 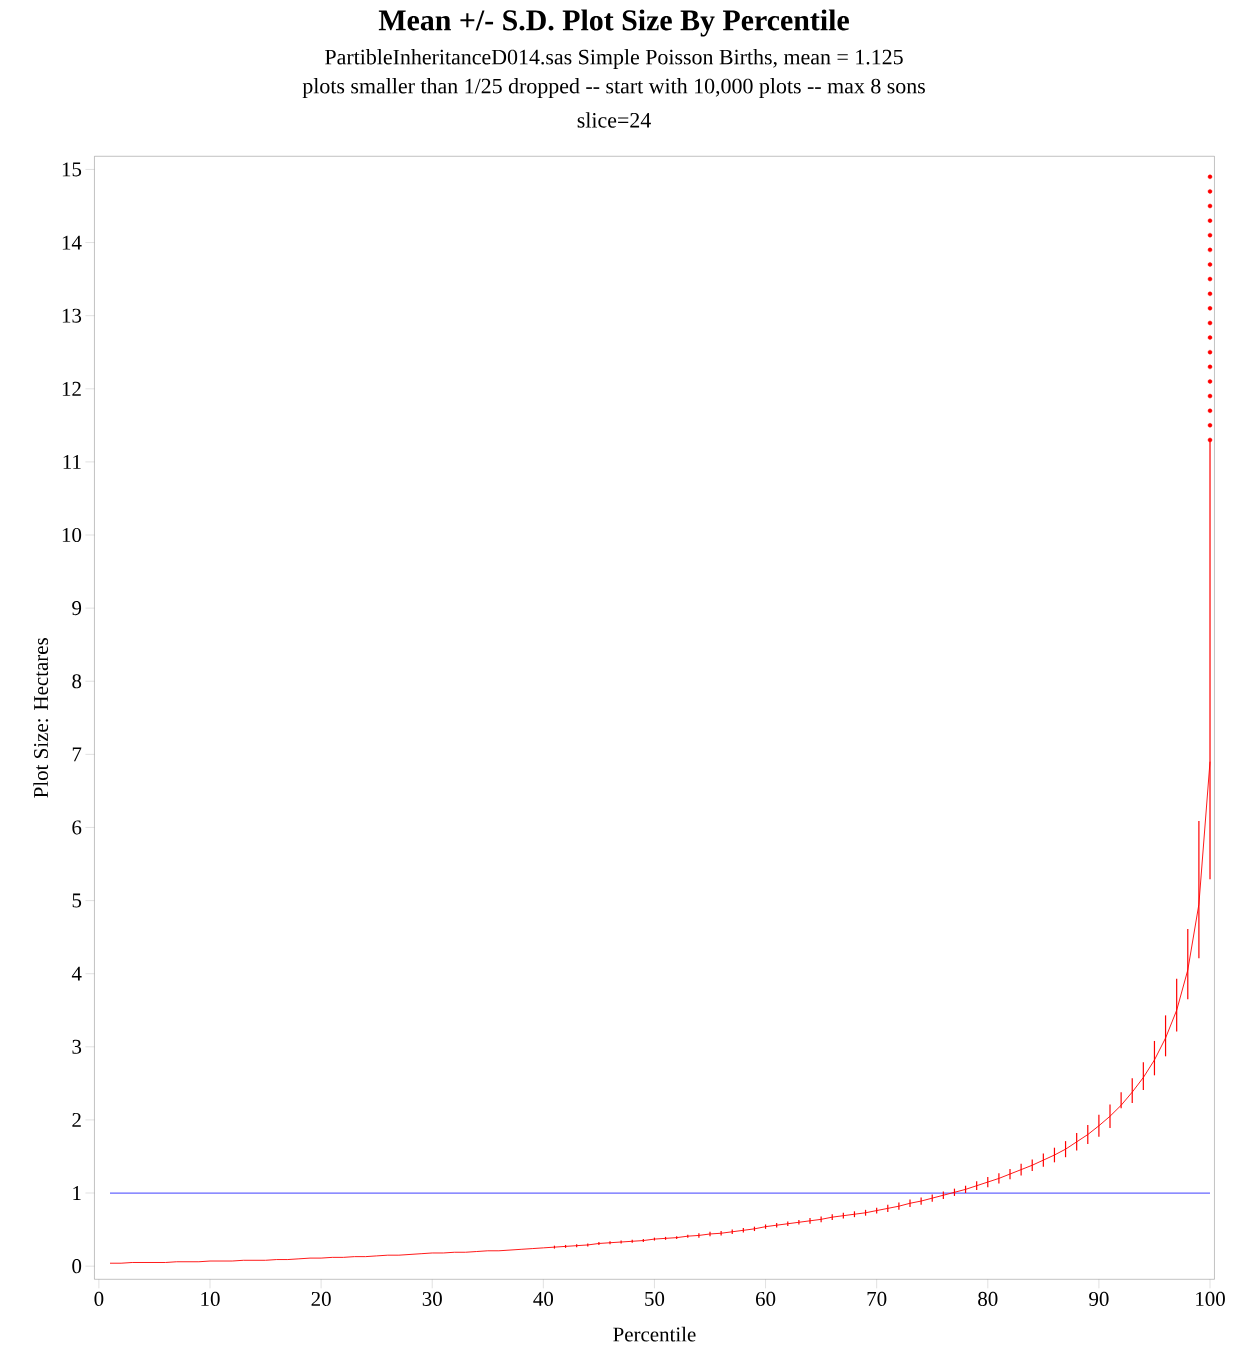 What do you see at coordinates (1099, 1298) in the screenshot?
I see `x-tick-label: 90` at bounding box center [1099, 1298].